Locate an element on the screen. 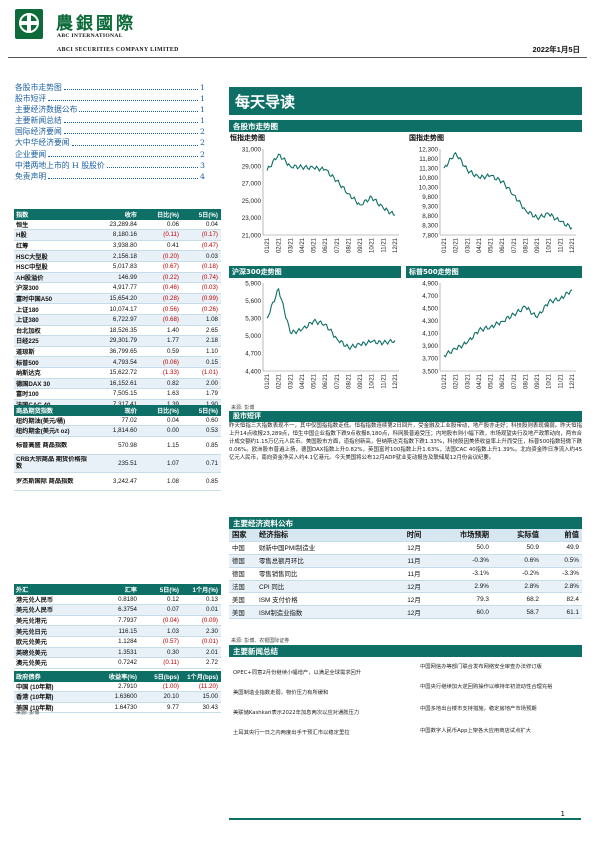 Image resolution: width=595 pixels, height=842 pixels. toc-item: 各股市走势图 1 is located at coordinates (110, 87).